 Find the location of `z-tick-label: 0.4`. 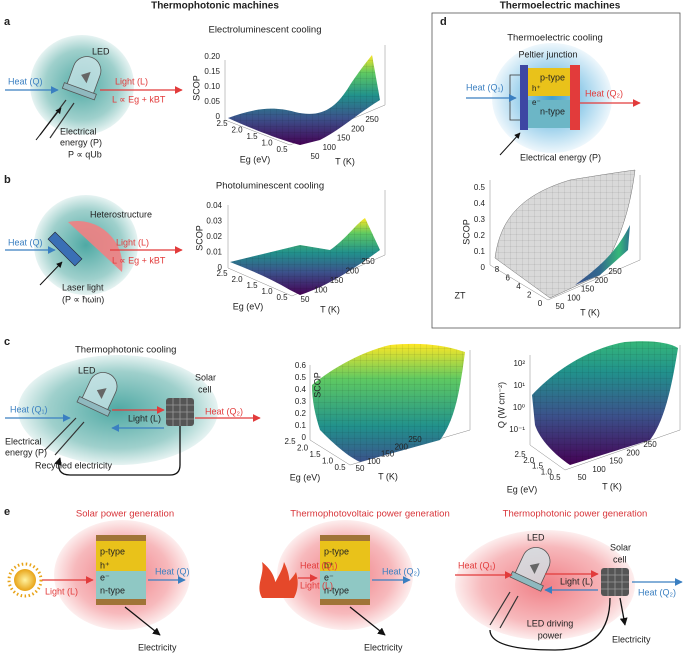

z-tick-label: 0.4 is located at coordinates (480, 203).